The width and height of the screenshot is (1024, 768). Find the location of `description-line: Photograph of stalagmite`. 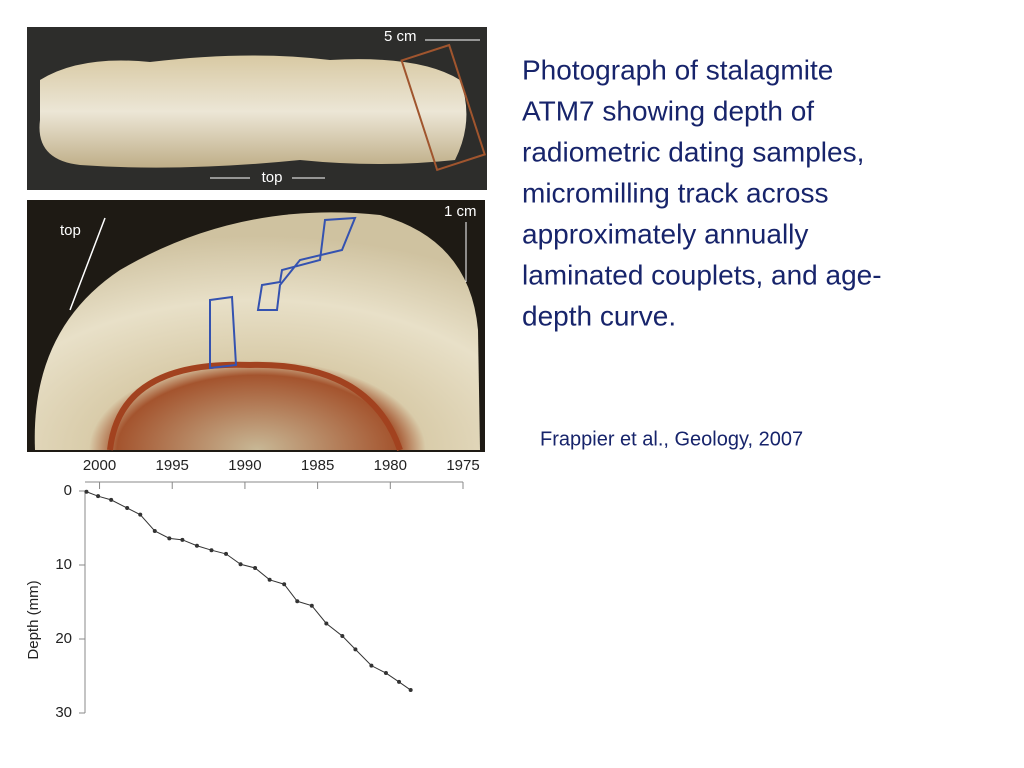

description-line: Photograph of stalagmite is located at coordinates (677, 69).